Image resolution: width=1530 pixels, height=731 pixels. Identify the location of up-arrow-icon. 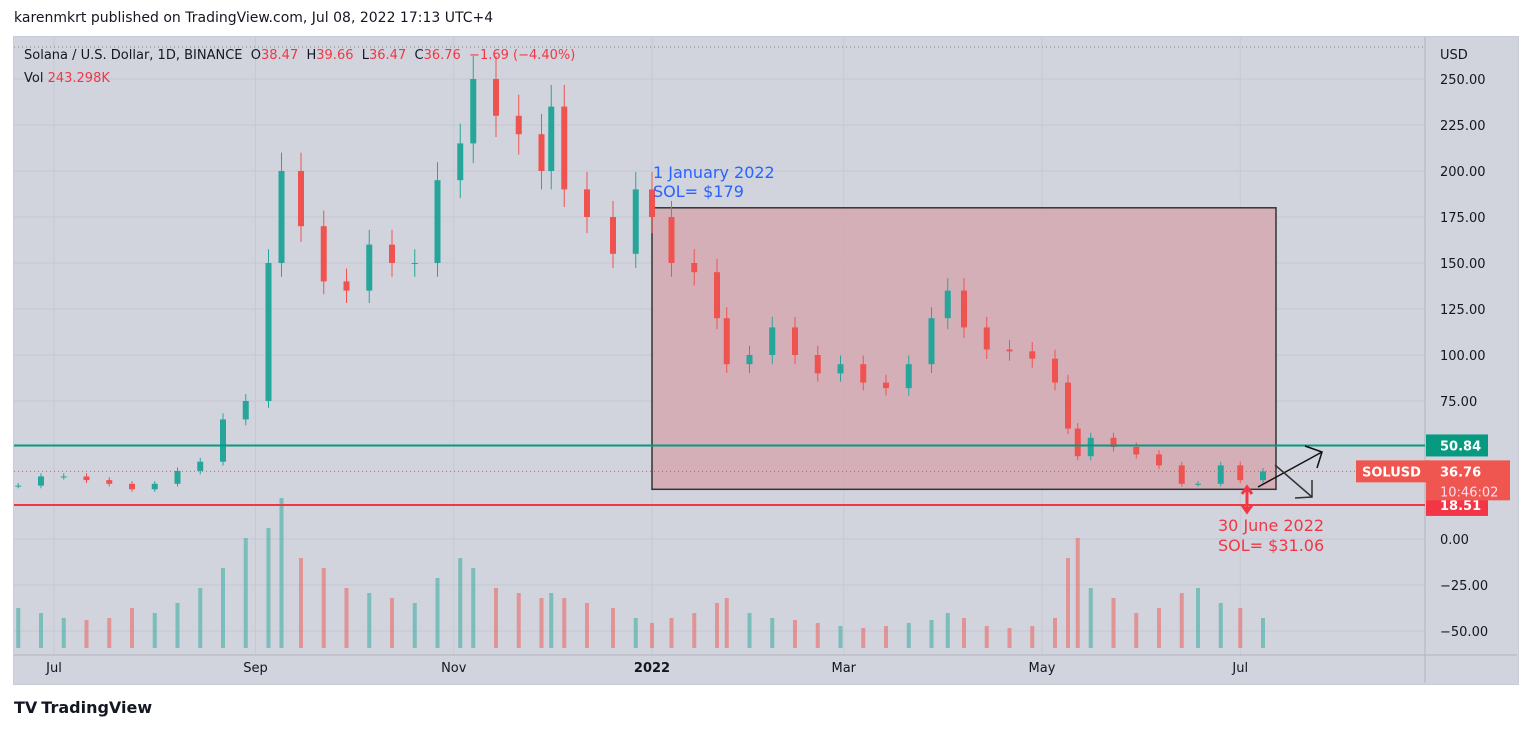
(1290, 466).